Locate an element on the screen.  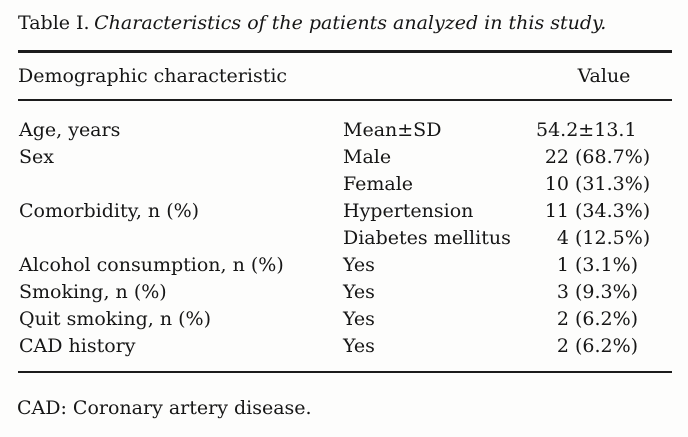
cell-subcategory: Diabetes mellitus is located at coordinates (427, 238).